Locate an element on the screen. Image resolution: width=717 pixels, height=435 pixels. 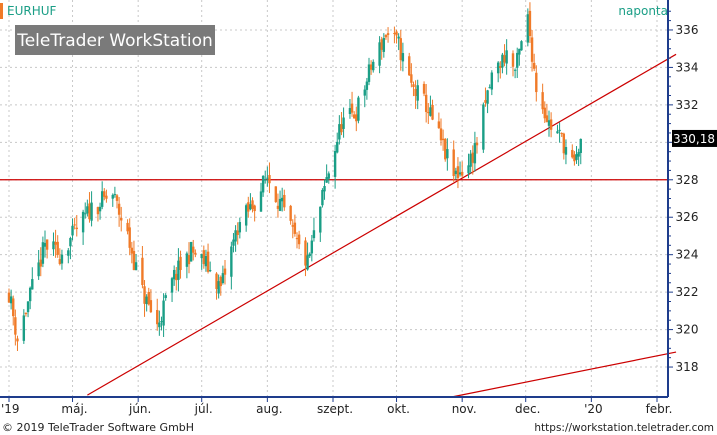
x-tick-label: aug. is located at coordinates (269, 409).